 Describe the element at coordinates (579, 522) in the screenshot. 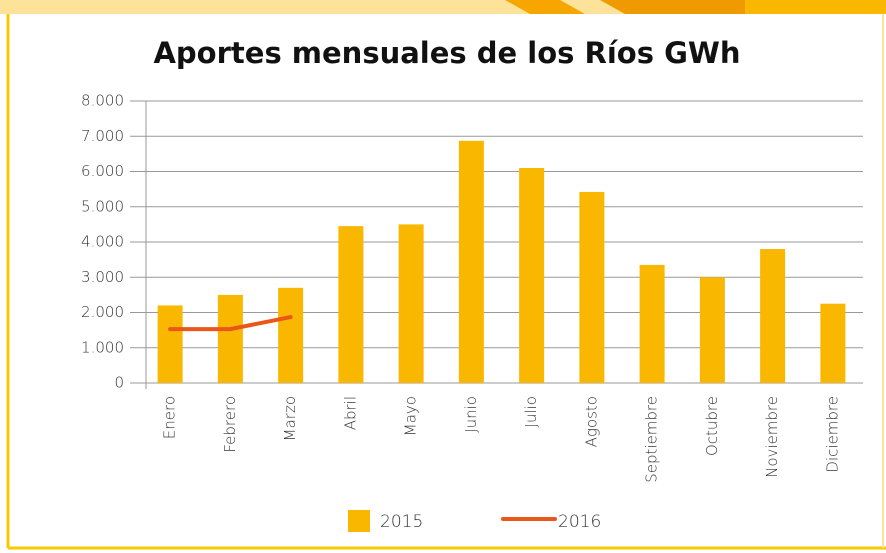

I see `legend-label: 2016` at that location.